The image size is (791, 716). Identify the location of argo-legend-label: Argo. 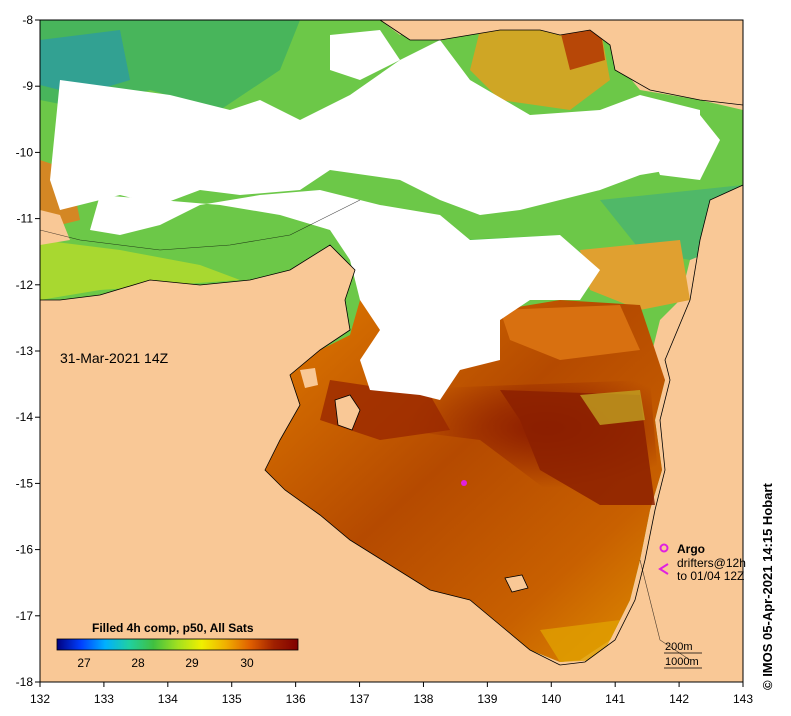
(691, 549).